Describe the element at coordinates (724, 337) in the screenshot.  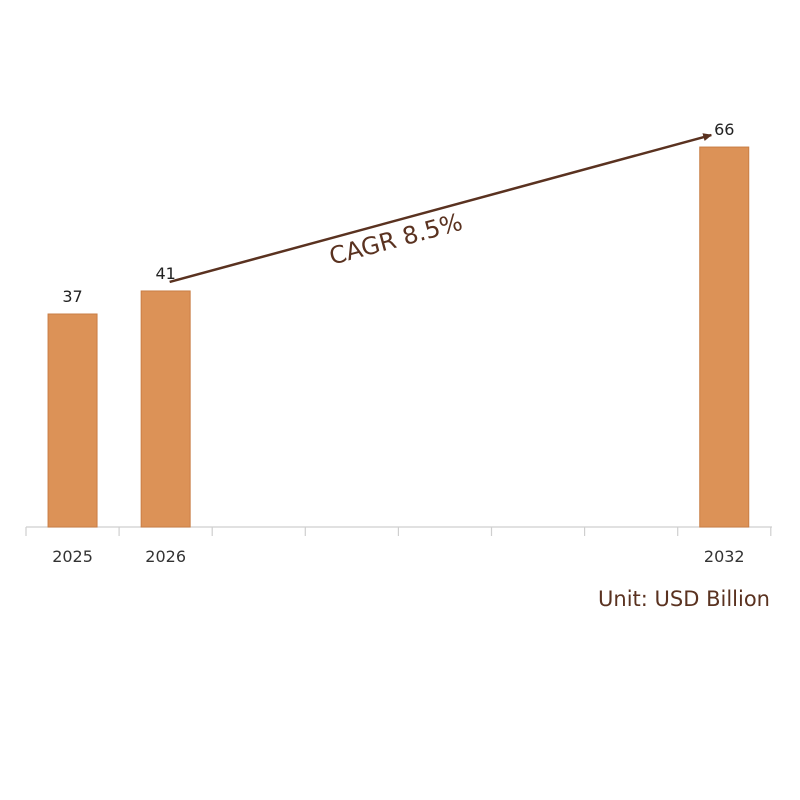
I see `bar-2032` at that location.